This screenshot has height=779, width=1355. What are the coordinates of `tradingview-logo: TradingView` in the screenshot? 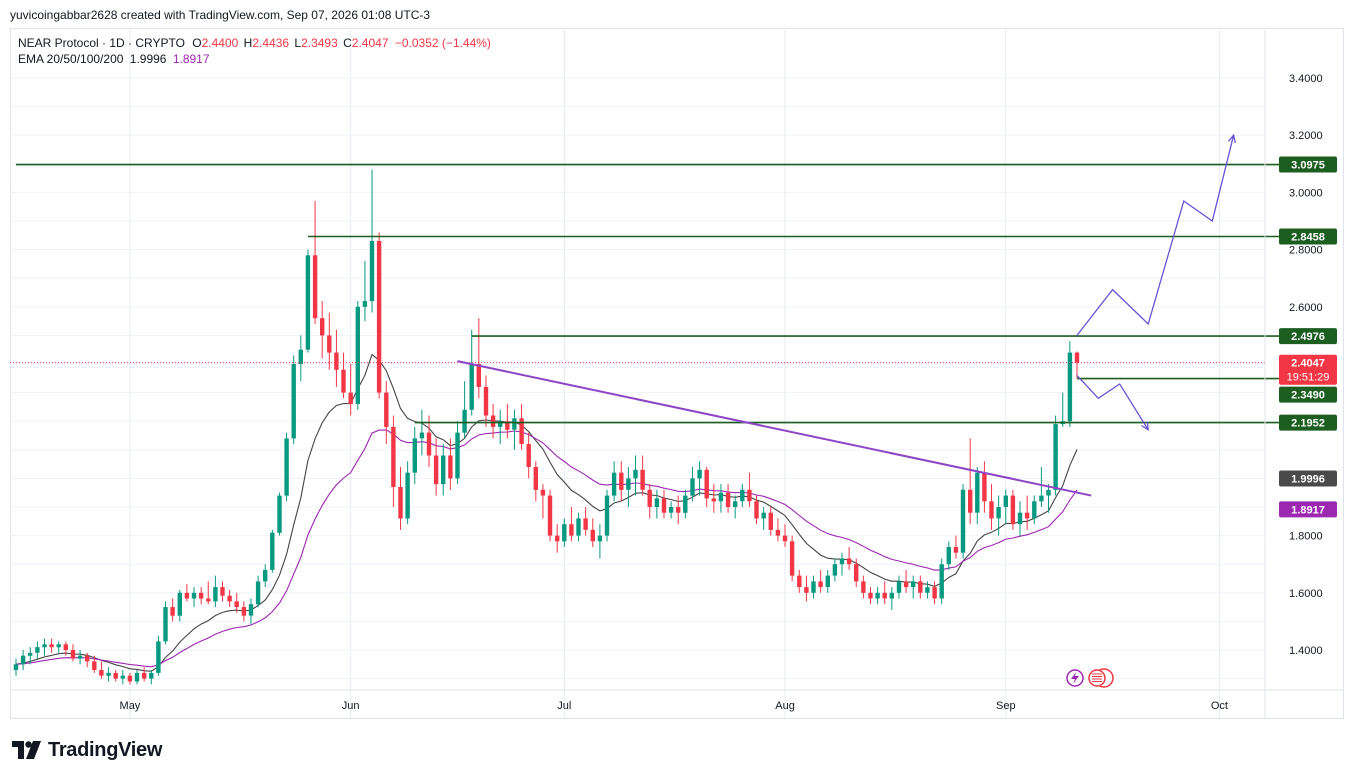 It's located at (87, 750).